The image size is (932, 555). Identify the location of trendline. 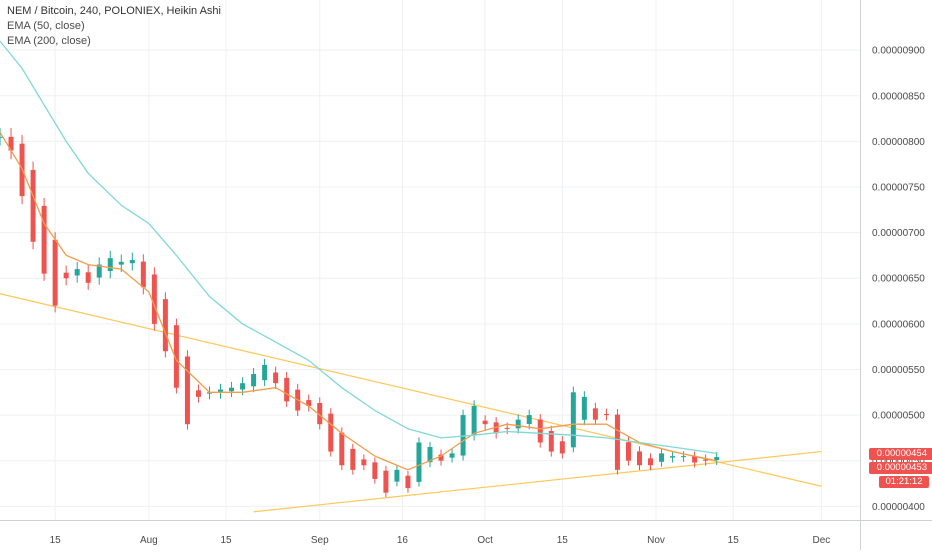
(537, 481).